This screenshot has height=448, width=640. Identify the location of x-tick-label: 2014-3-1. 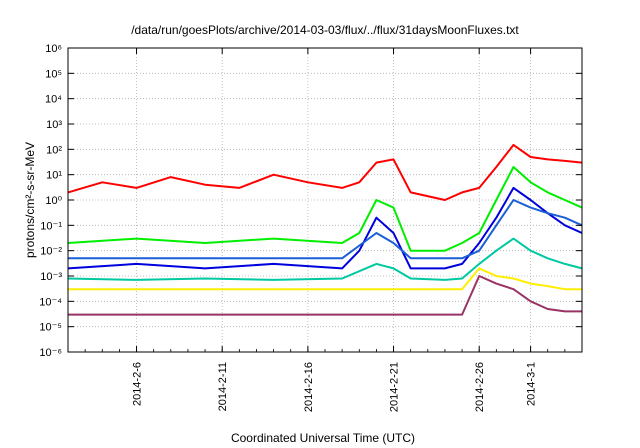
(532, 384).